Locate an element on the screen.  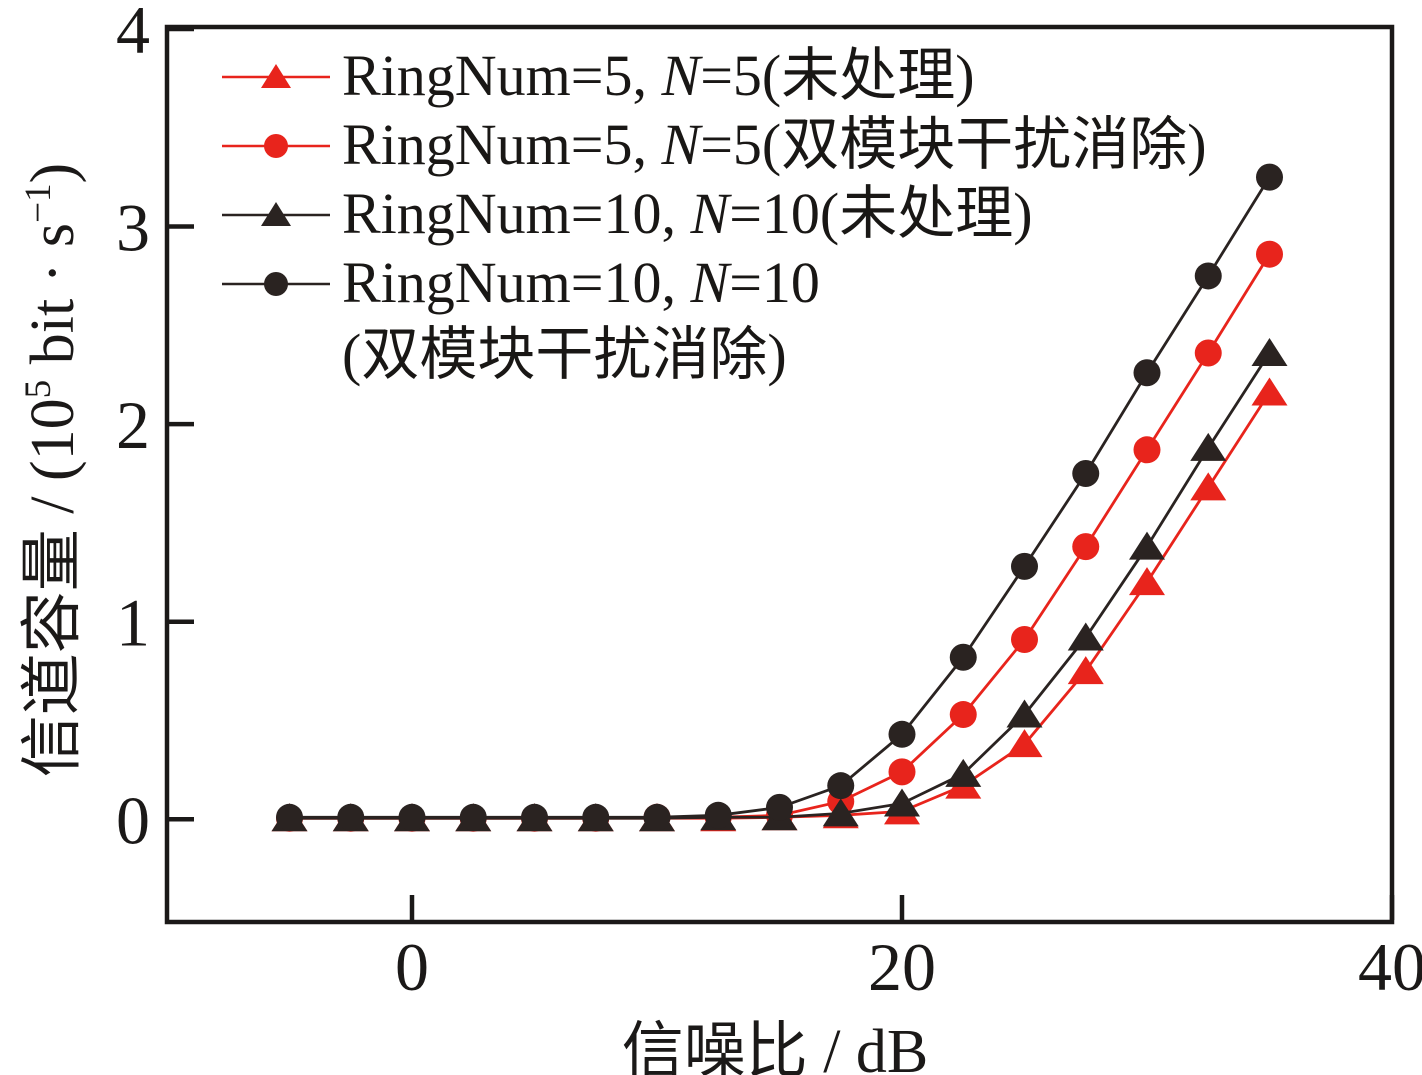
legend-label: RingNum=10, N=10(未处理) is located at coordinates (687, 213).